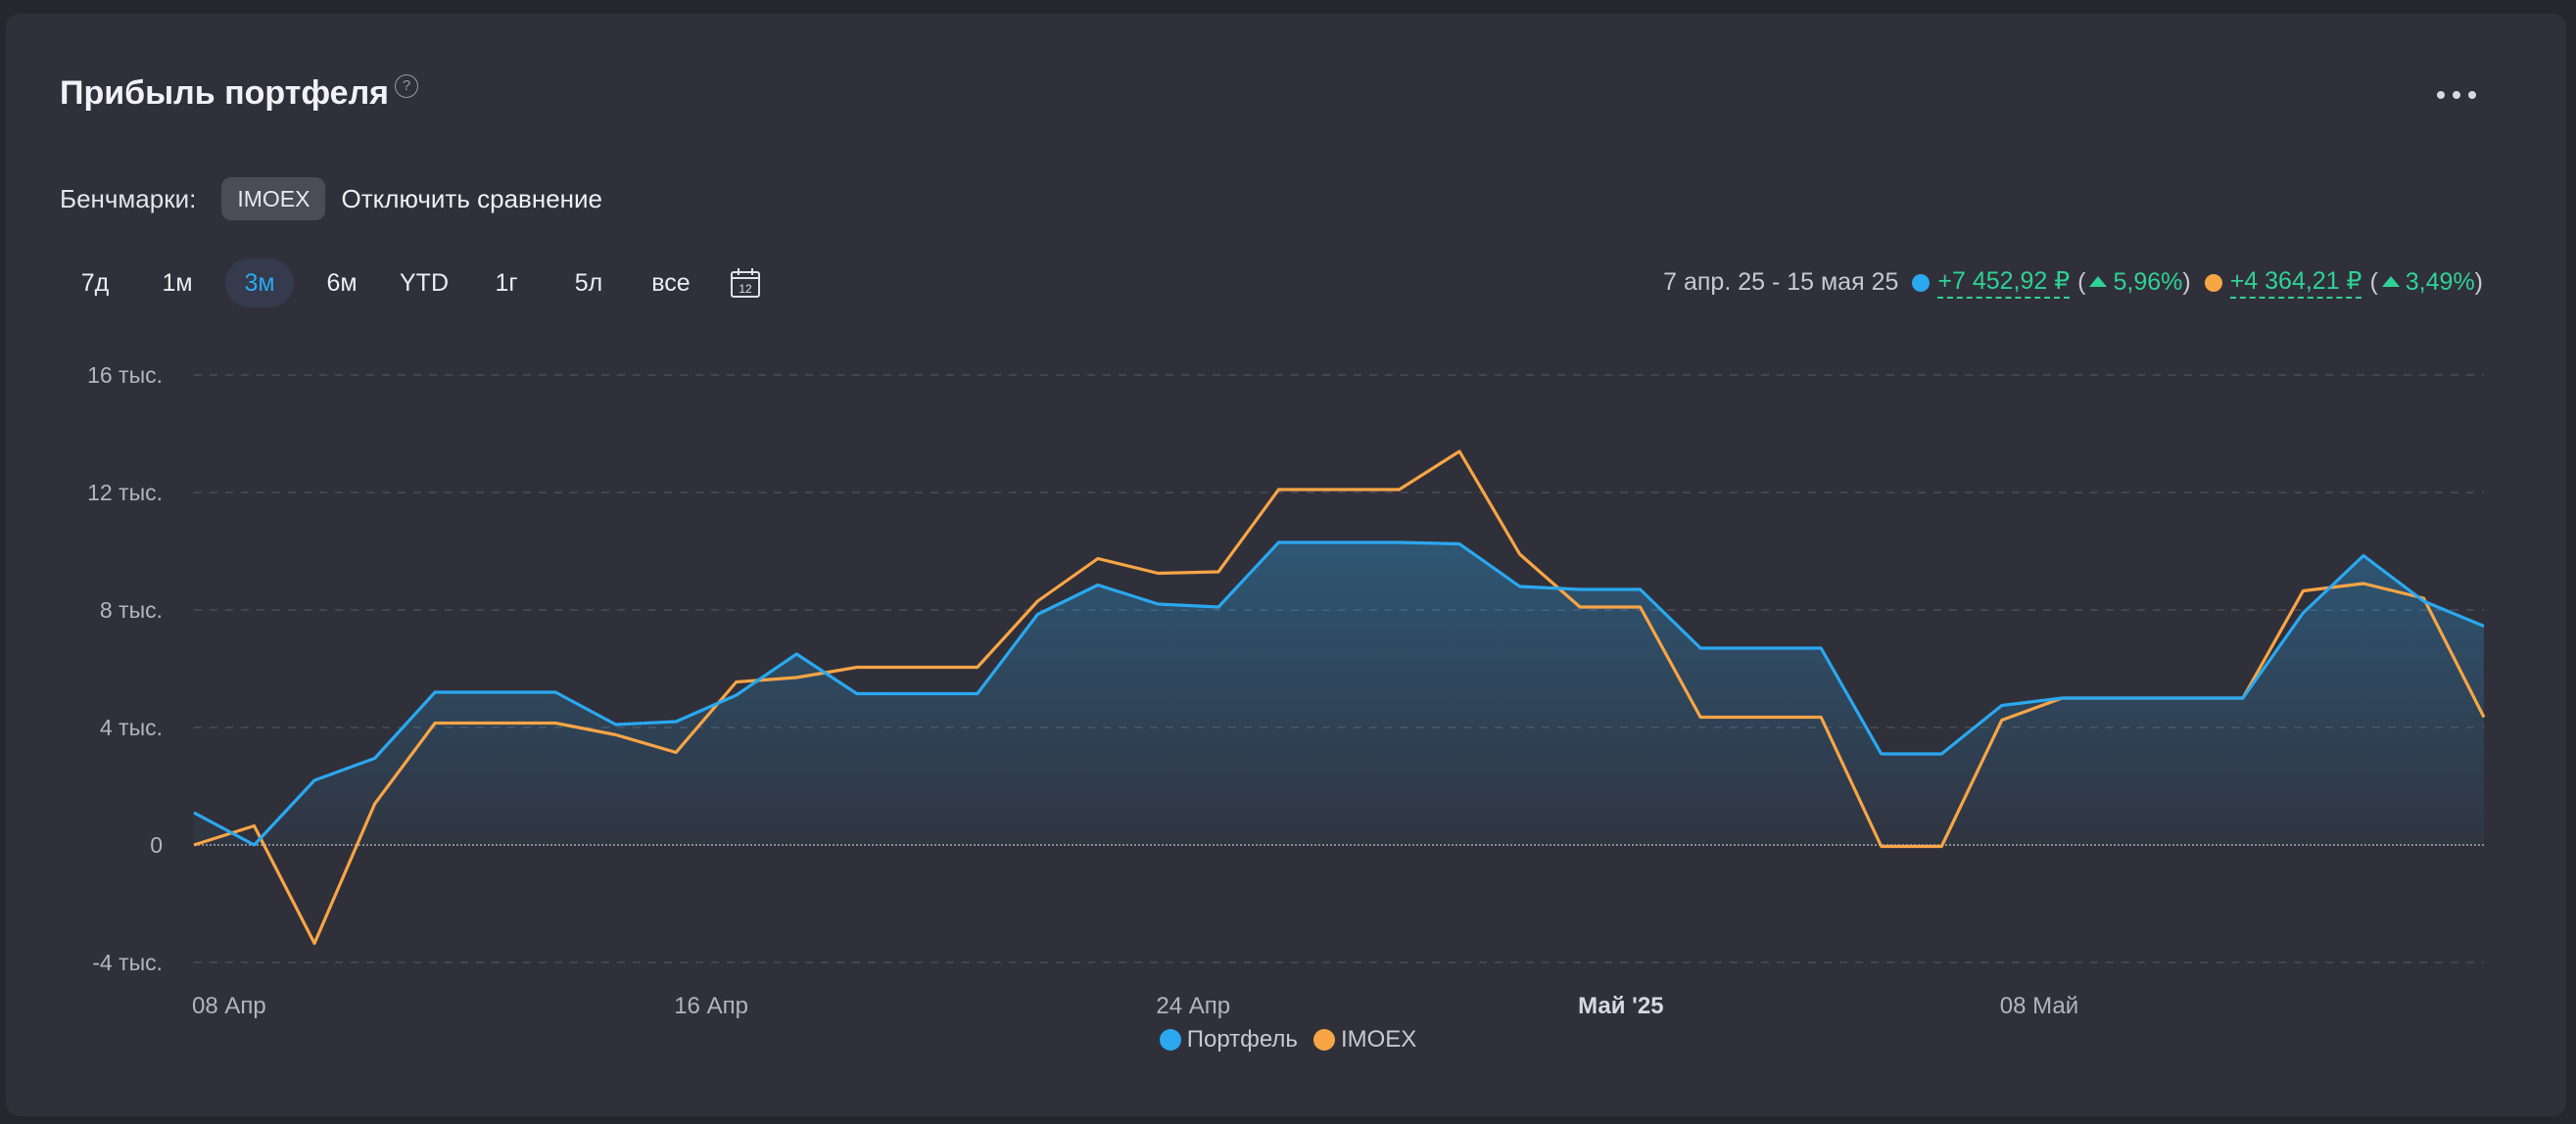  What do you see at coordinates (507, 283) in the screenshot?
I see `period-tab-1y: 1г` at bounding box center [507, 283].